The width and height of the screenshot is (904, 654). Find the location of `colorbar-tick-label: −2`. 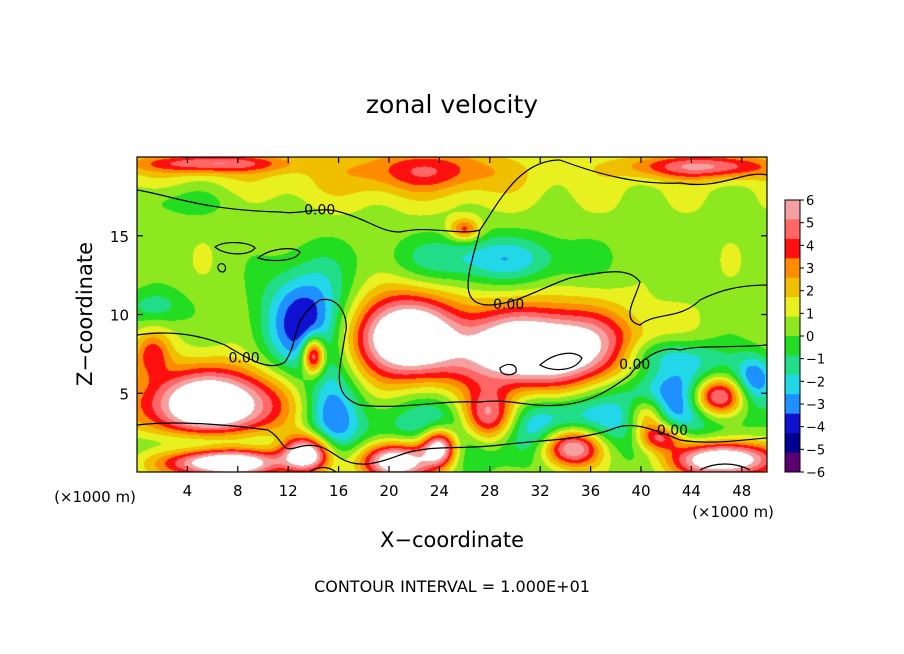

colorbar-tick-label: −2 is located at coordinates (815, 382).